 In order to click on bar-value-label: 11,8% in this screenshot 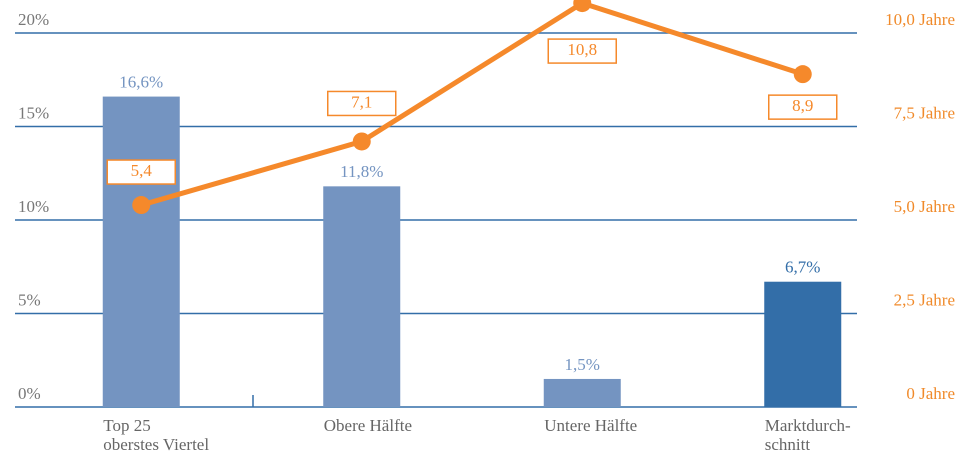, I will do `click(361, 171)`.